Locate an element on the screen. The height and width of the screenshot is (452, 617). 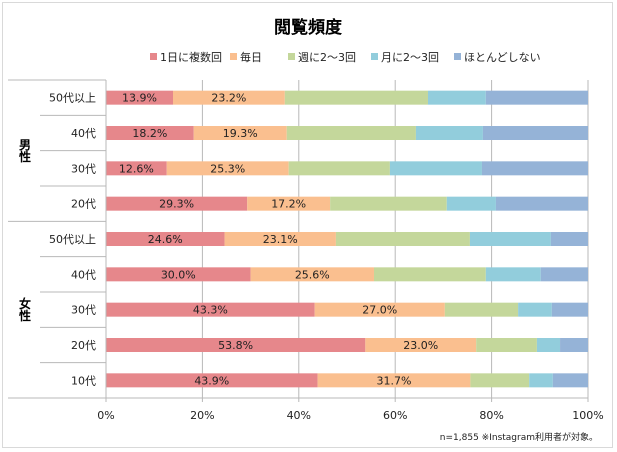
chart-note: n=1,855 ※Instagram利用者が対象。 is located at coordinates (519, 437).